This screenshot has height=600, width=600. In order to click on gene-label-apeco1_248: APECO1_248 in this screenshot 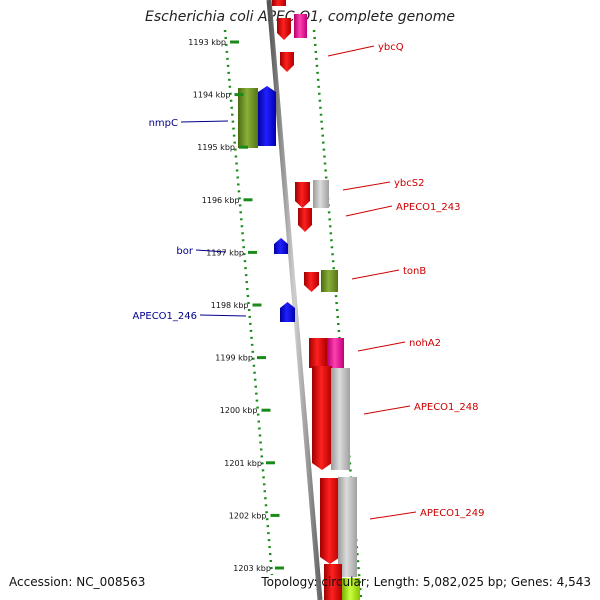, I will do `click(446, 407)`.